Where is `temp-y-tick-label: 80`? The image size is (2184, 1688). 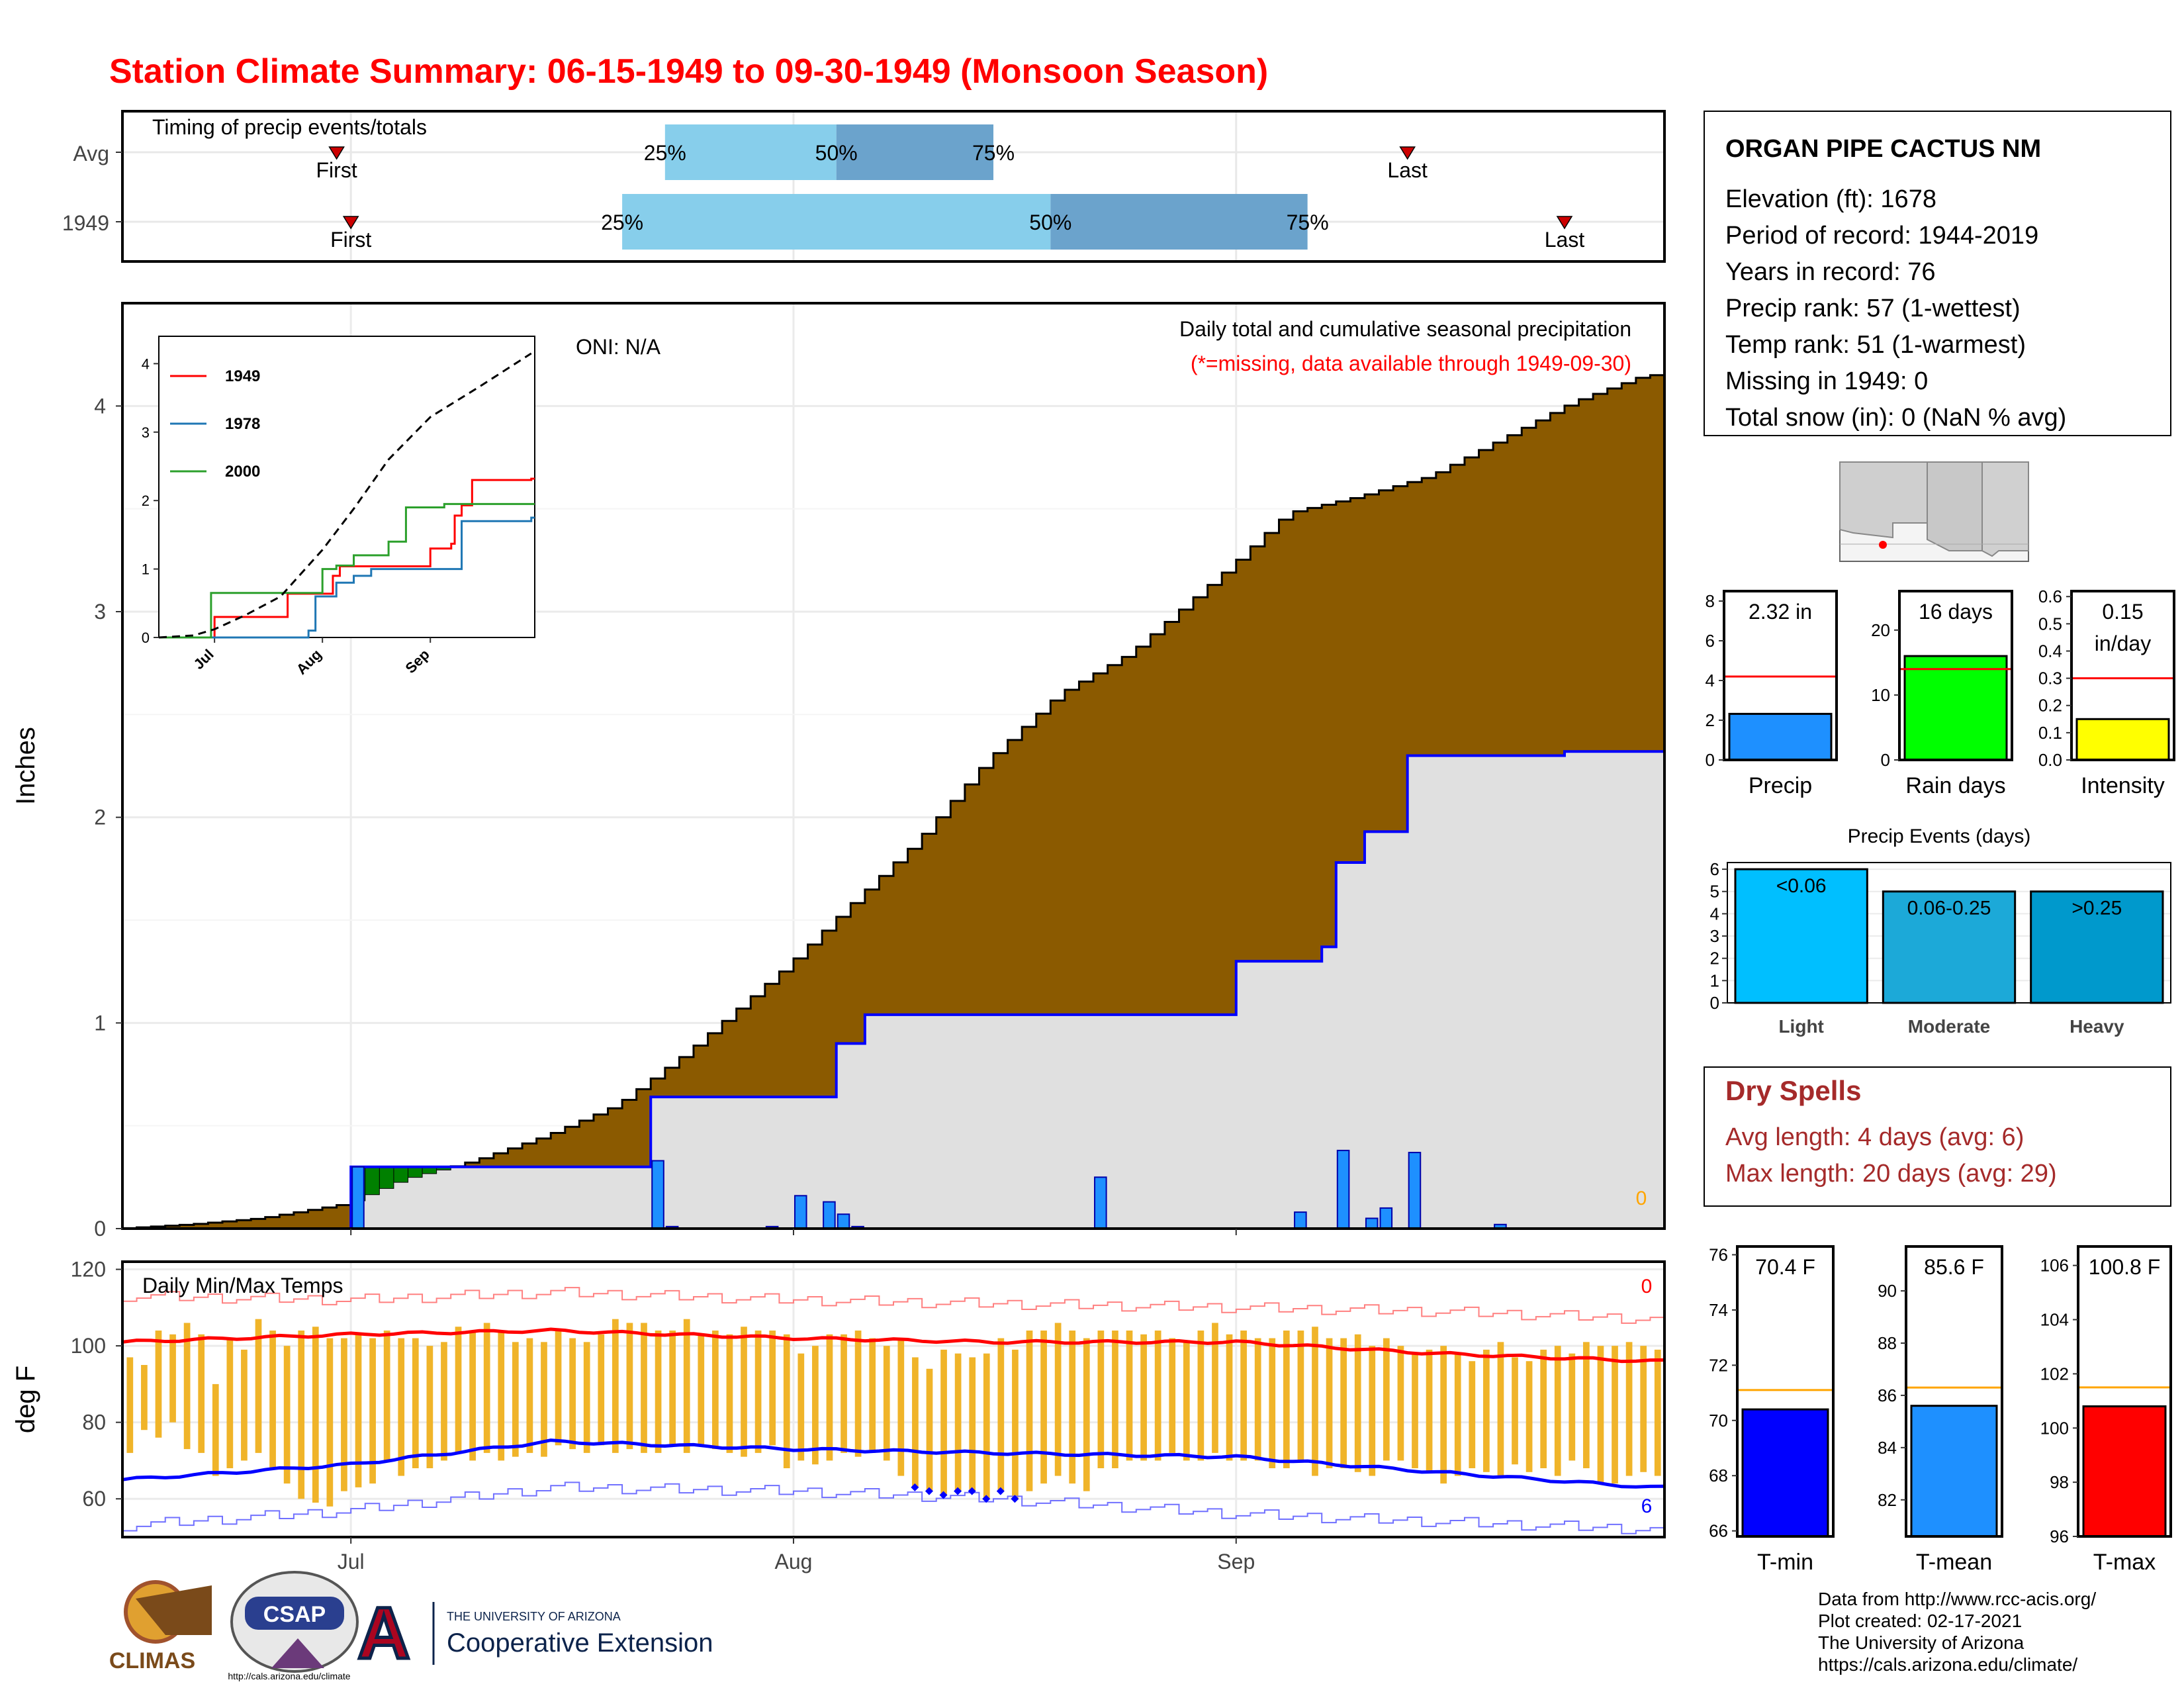
temp-y-tick-label: 80 is located at coordinates (94, 1422).